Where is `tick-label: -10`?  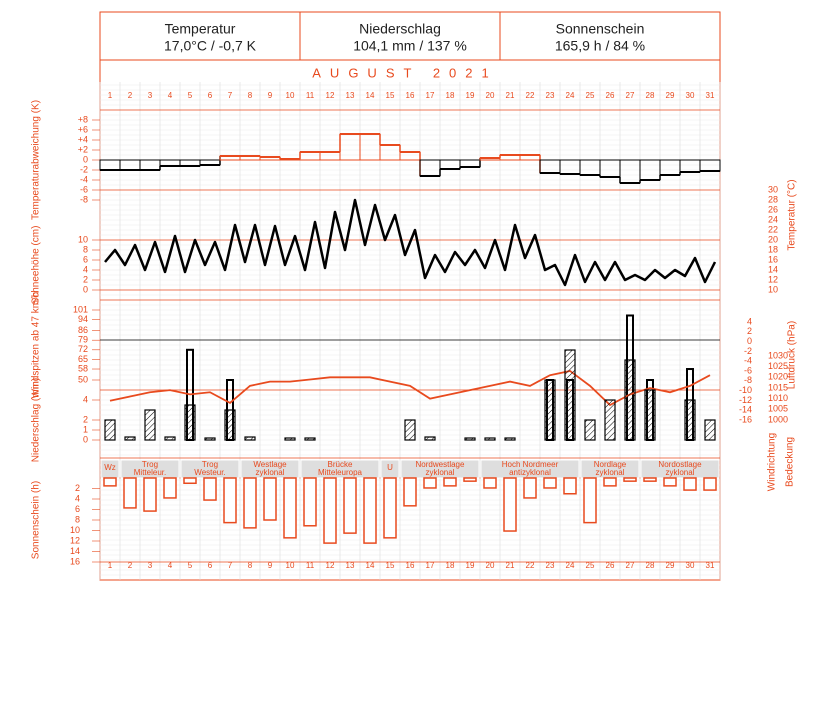
tick-label: -10 is located at coordinates (745, 390).